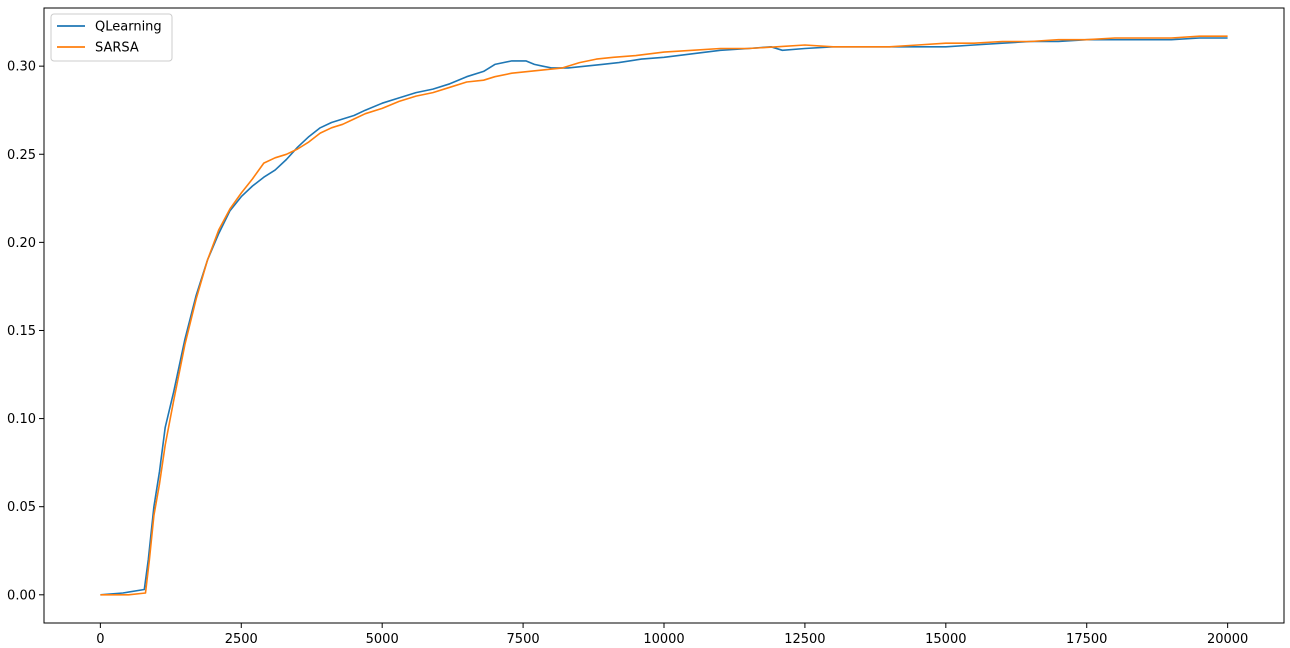 Image resolution: width=1290 pixels, height=648 pixels. Describe the element at coordinates (21, 155) in the screenshot. I see `y-tick-label: 0.25` at that location.